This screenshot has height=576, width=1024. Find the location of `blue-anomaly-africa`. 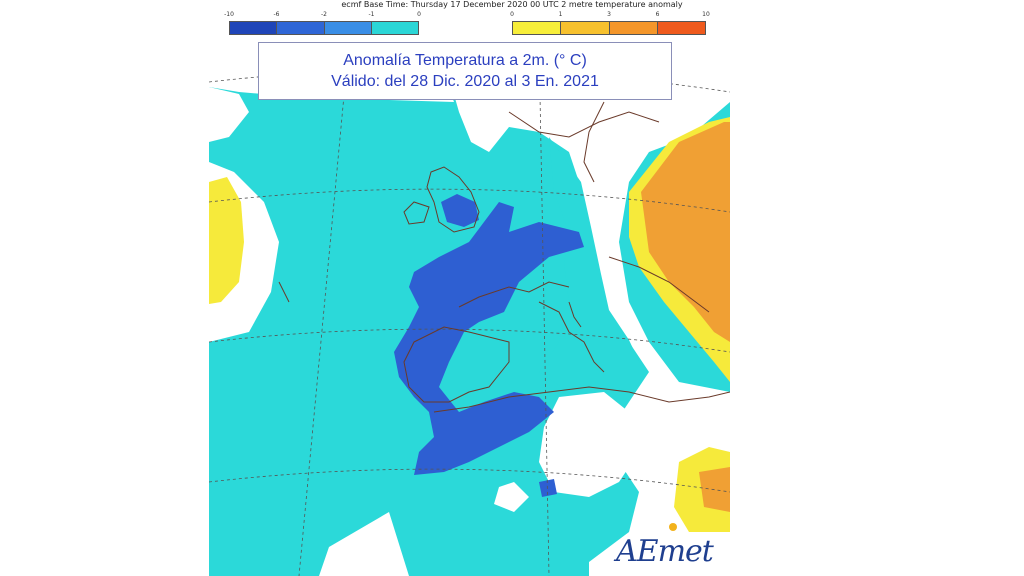

blue-anomaly-africa is located at coordinates (548, 488).